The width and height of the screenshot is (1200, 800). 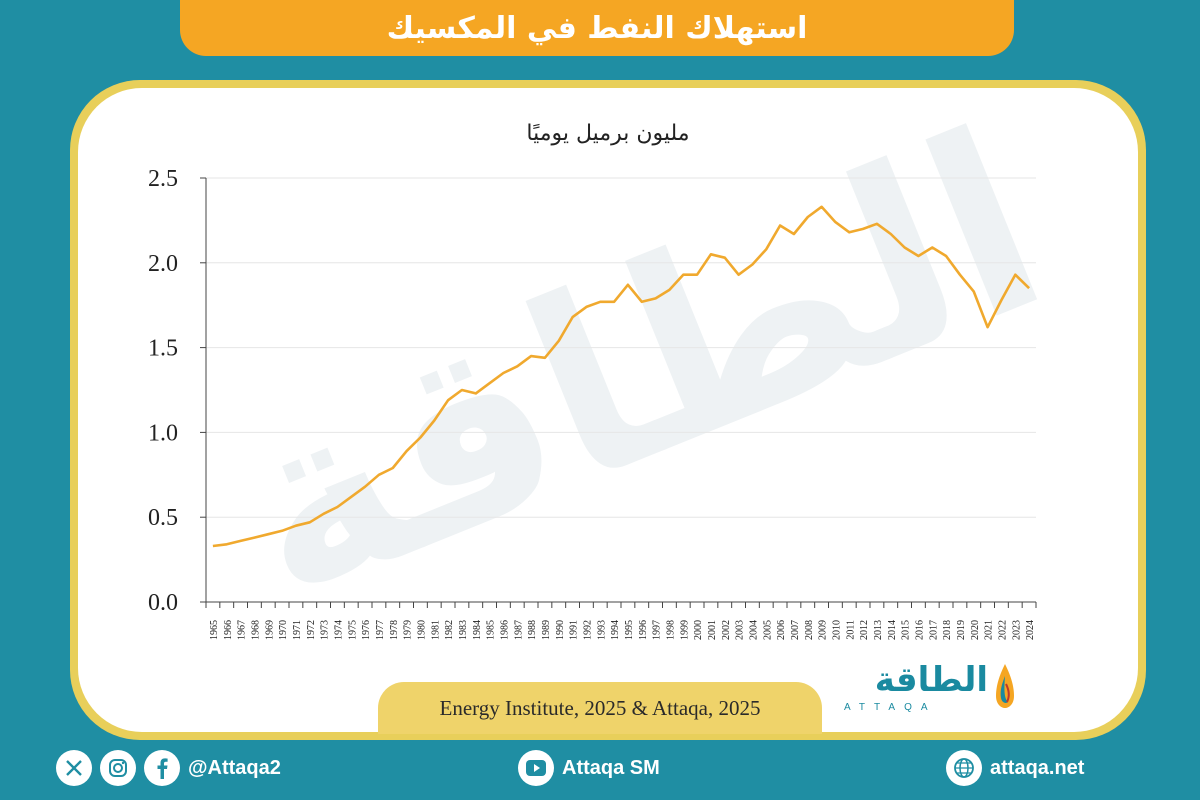 What do you see at coordinates (1016, 630) in the screenshot?
I see `x-tick-label: 2023` at bounding box center [1016, 630].